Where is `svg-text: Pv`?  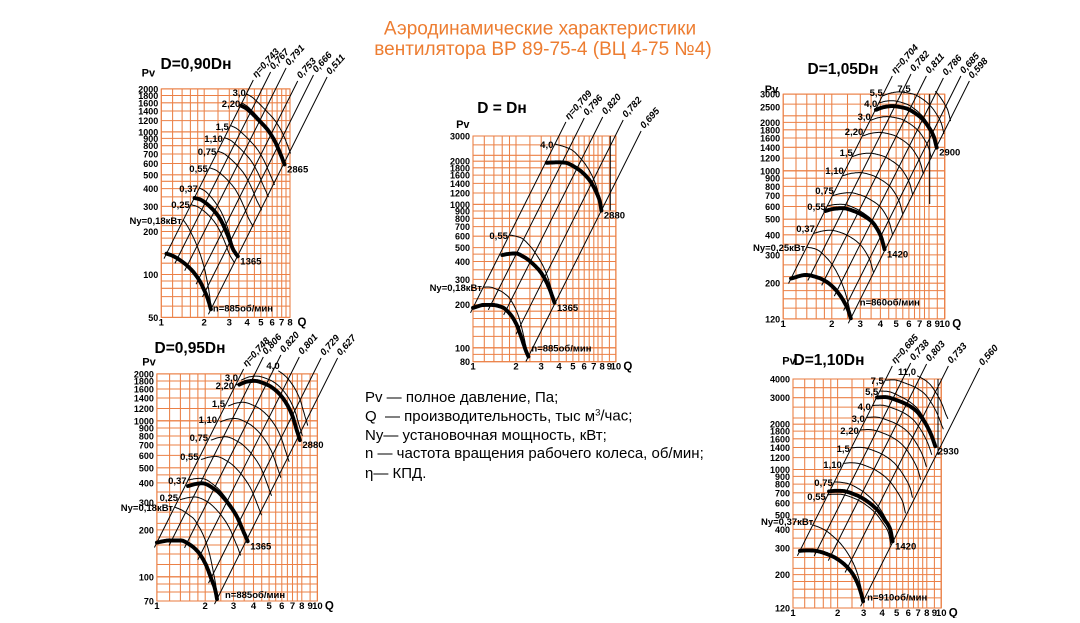 svg-text: Pv is located at coordinates (463, 125).